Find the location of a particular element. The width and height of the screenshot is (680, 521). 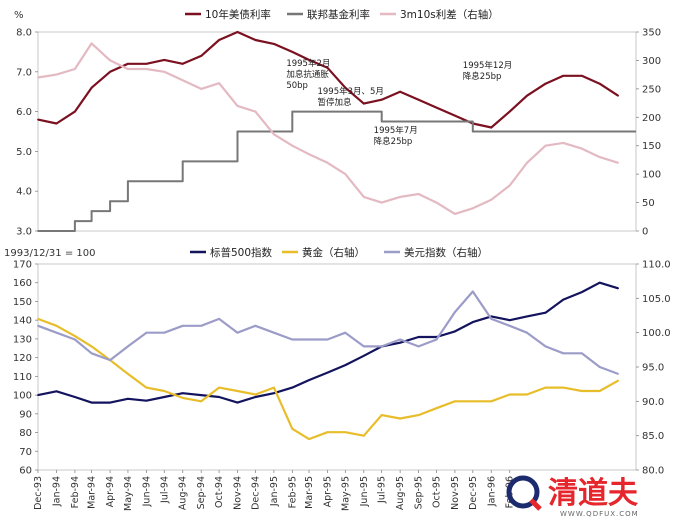

right-tick-label: 110.0 is located at coordinates (656, 265).